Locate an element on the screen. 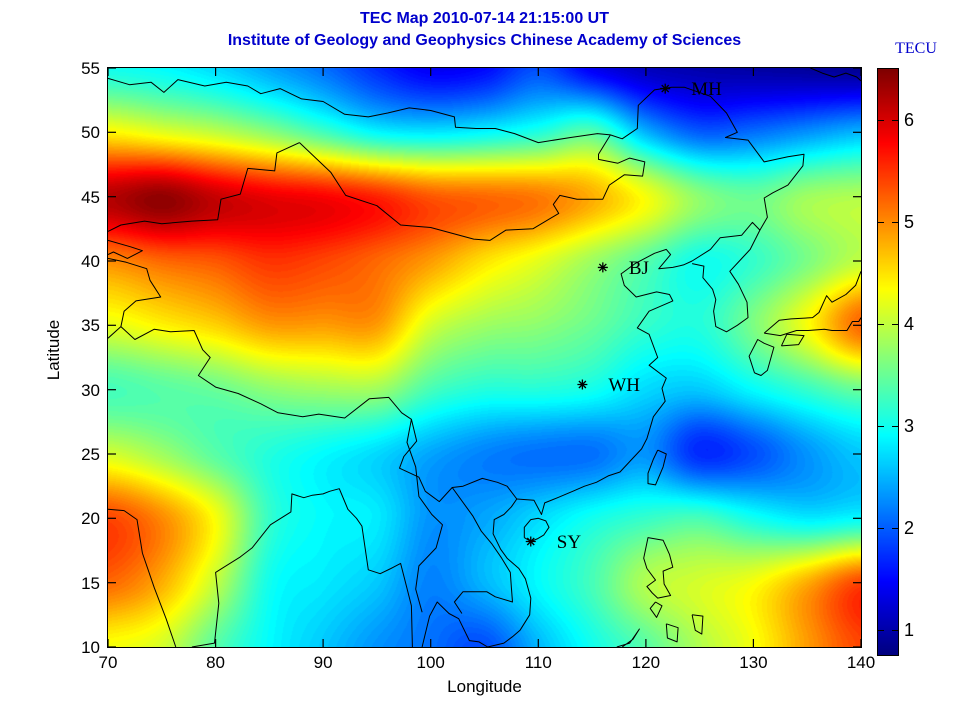  y-tick-label: 30 is located at coordinates (90, 390).